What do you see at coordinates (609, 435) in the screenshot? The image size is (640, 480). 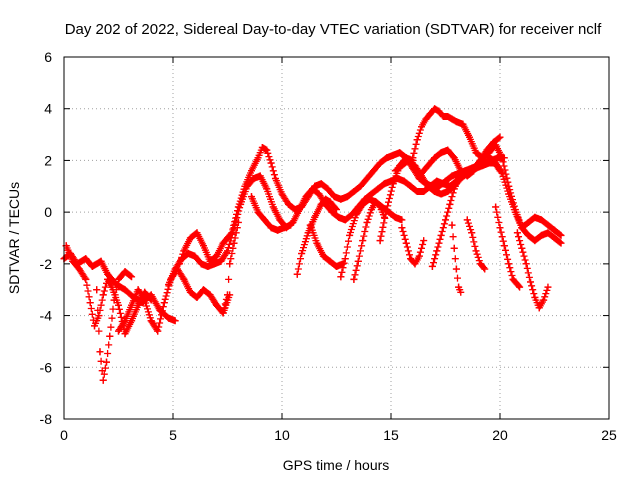 I see `x-tick-label: 25` at bounding box center [609, 435].